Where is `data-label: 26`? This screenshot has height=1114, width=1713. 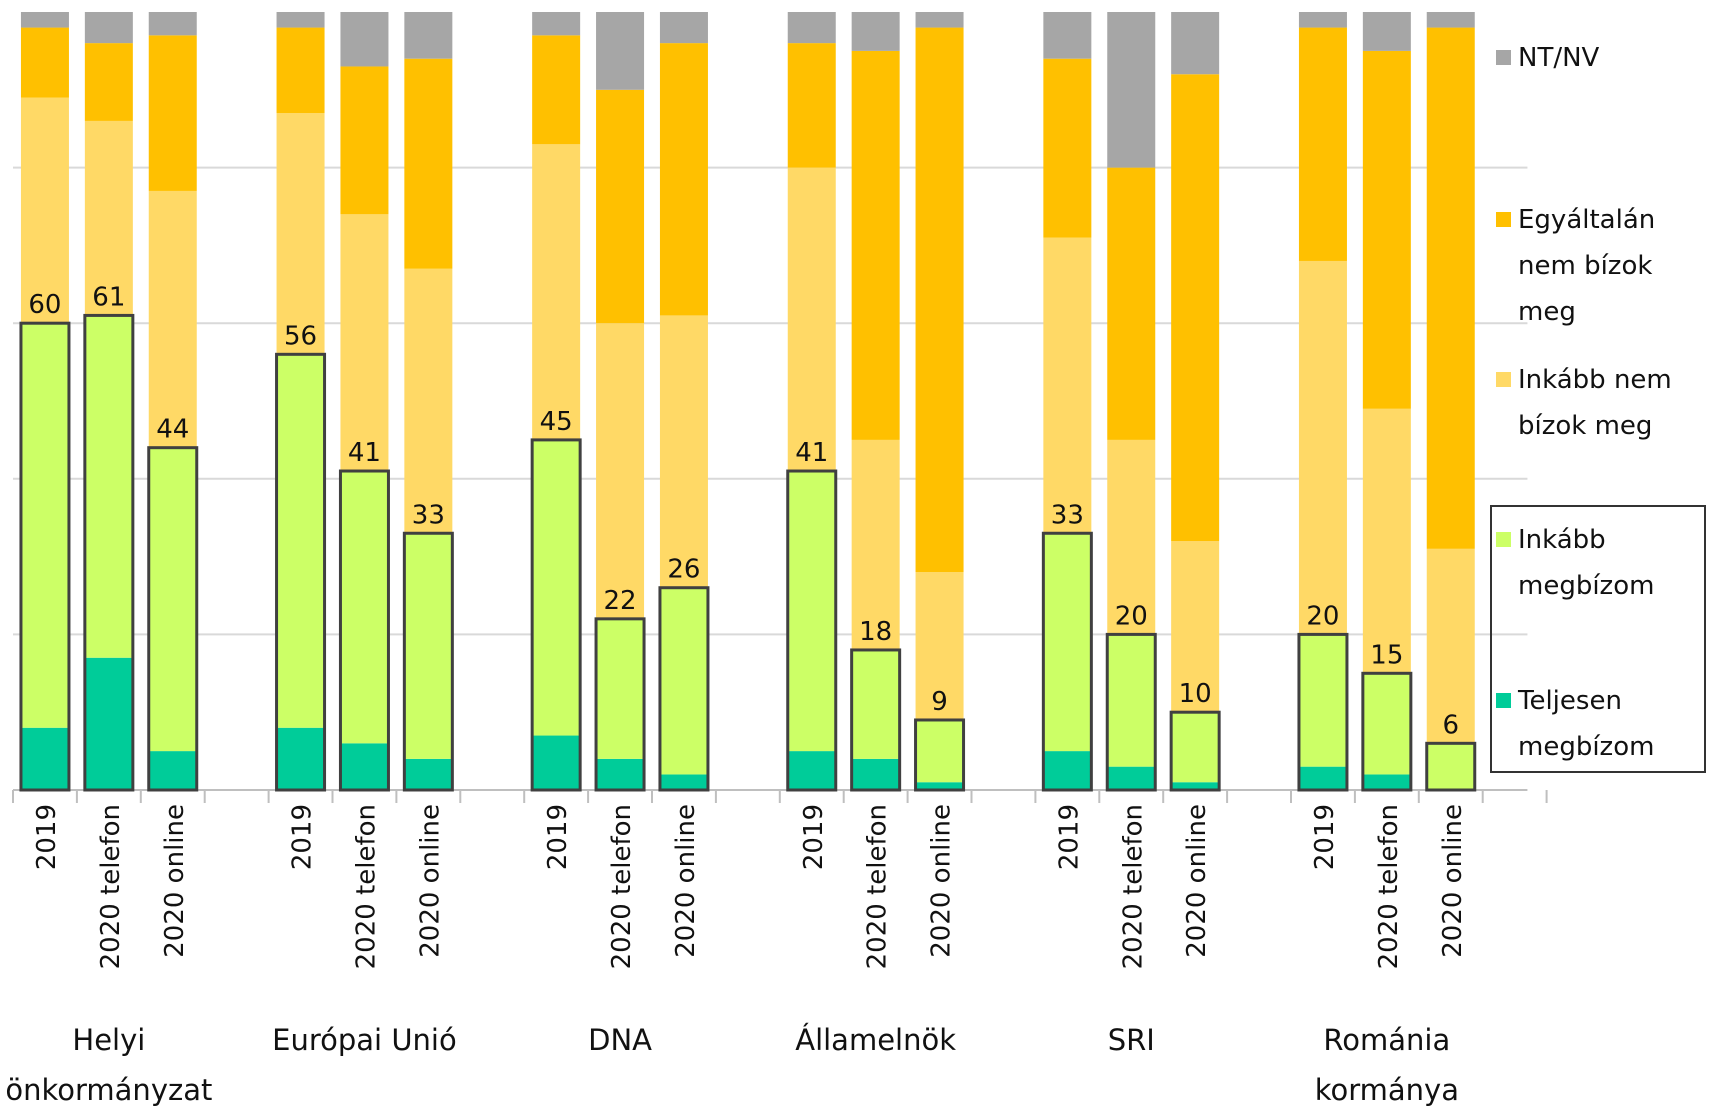
data-label: 26 is located at coordinates (683, 570).